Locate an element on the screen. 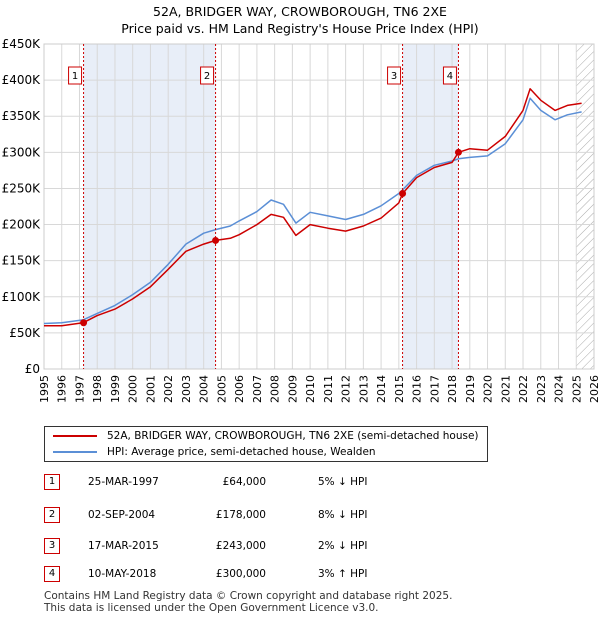 This screenshot has height=620, width=600. y-tick-label: £300K is located at coordinates (22, 152).